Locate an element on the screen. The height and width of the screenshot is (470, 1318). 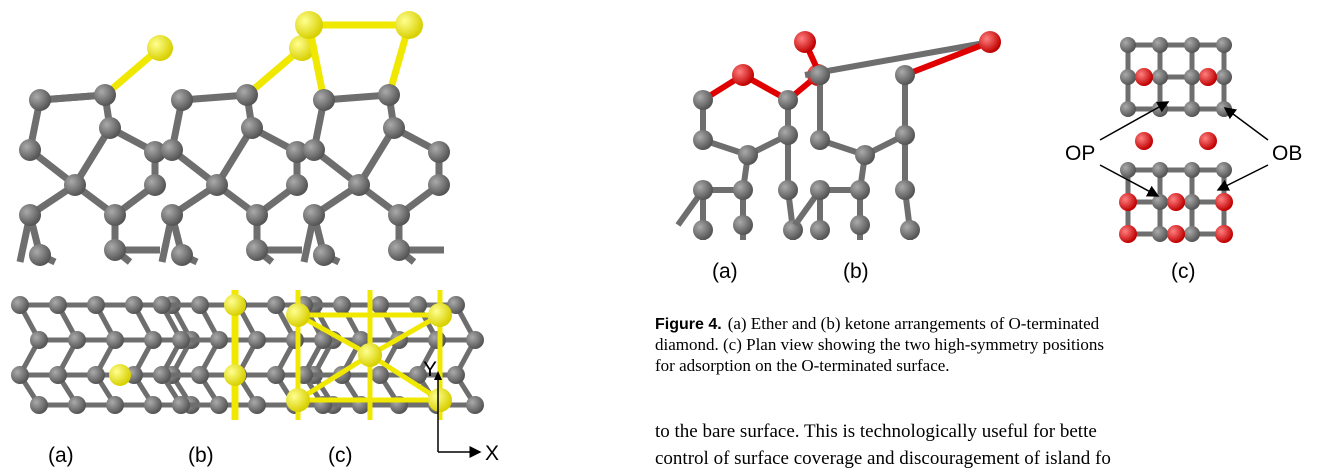
panel-label: (b) is located at coordinates (856, 271).